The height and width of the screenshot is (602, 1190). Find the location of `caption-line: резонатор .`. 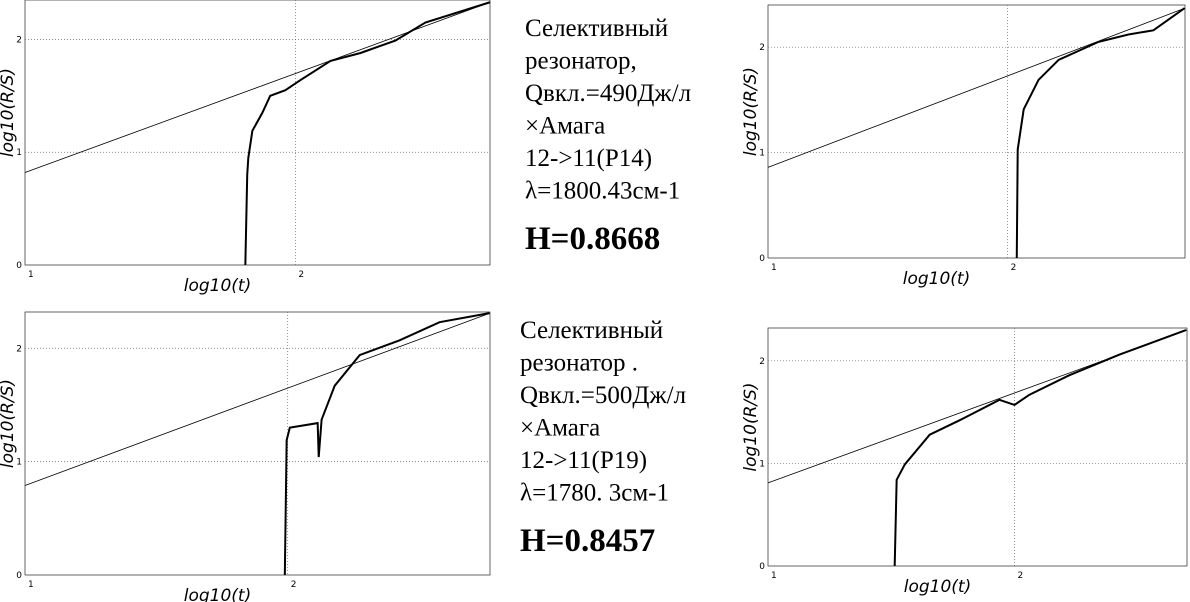

caption-line: резонатор . is located at coordinates (579, 363).